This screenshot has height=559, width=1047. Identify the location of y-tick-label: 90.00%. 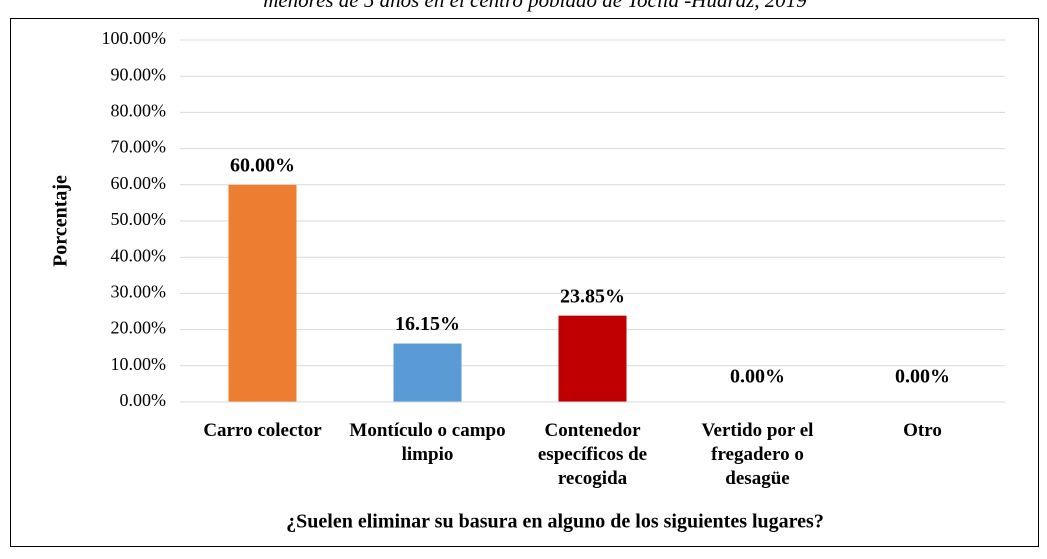
(139, 74).